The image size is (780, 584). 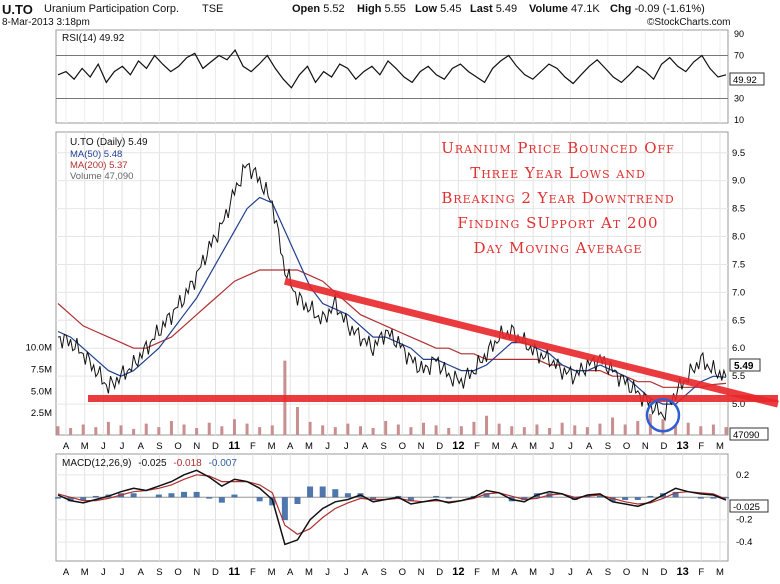 What do you see at coordinates (187, 463) in the screenshot?
I see `macd-legend-signal: -0.018` at bounding box center [187, 463].